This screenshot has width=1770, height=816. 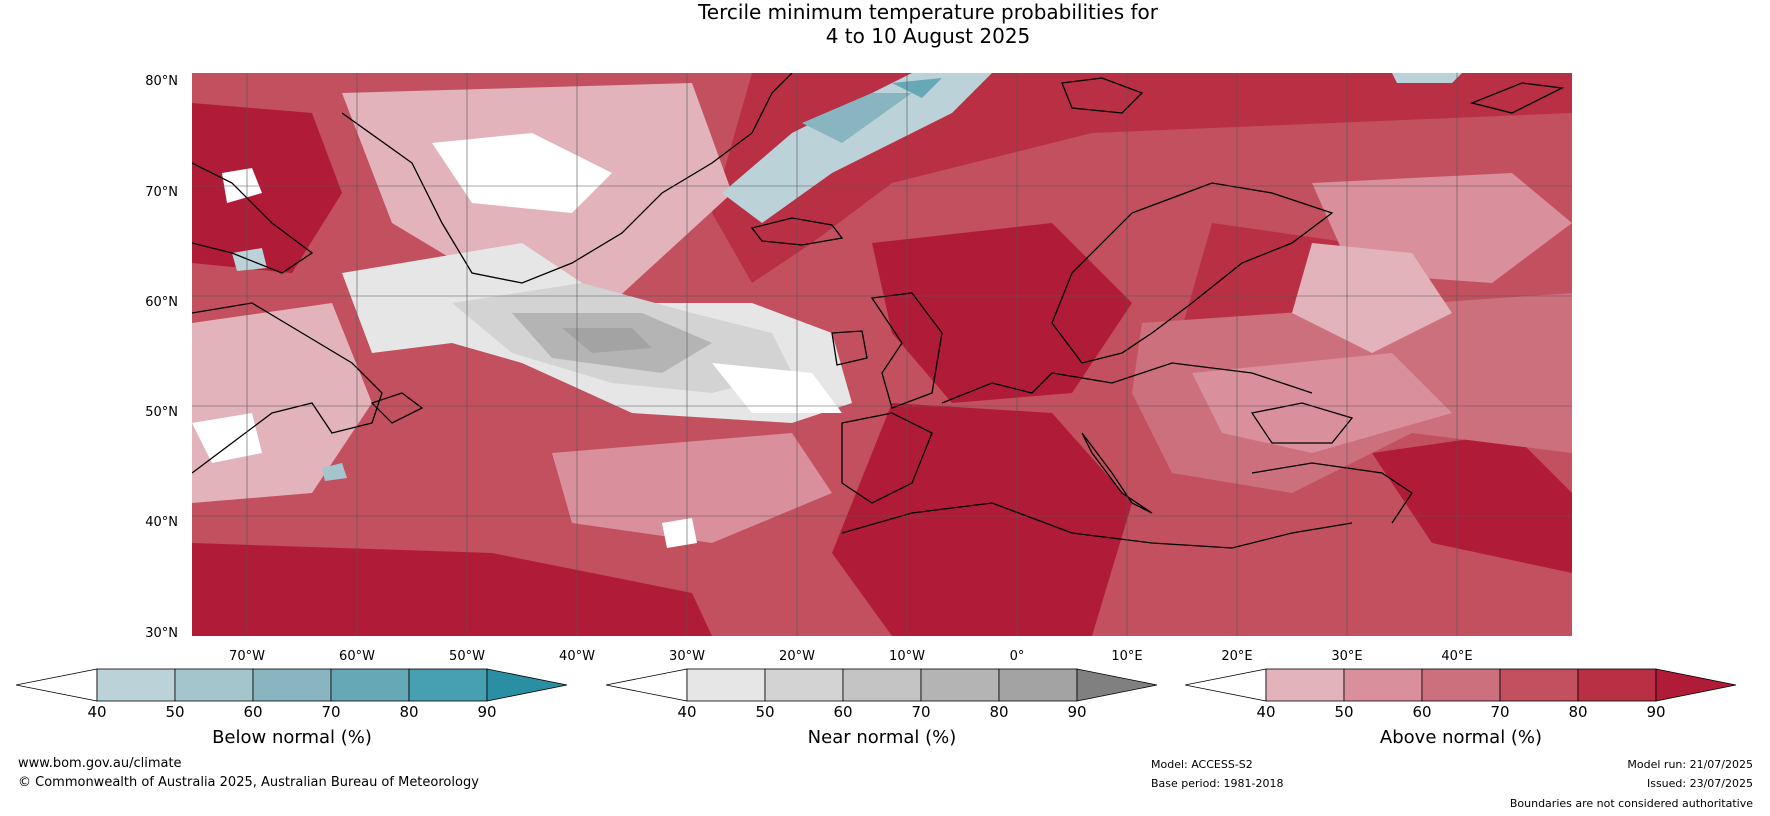 What do you see at coordinates (467, 656) in the screenshot?
I see `lon-label-50w: 50°W` at bounding box center [467, 656].